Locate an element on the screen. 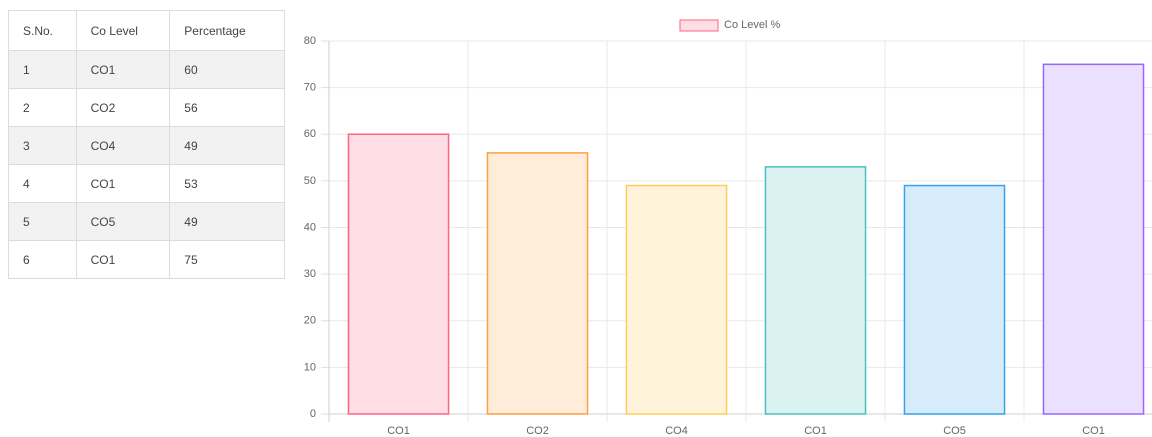 The width and height of the screenshot is (1152, 437). header-cell: Co Level is located at coordinates (123, 30).